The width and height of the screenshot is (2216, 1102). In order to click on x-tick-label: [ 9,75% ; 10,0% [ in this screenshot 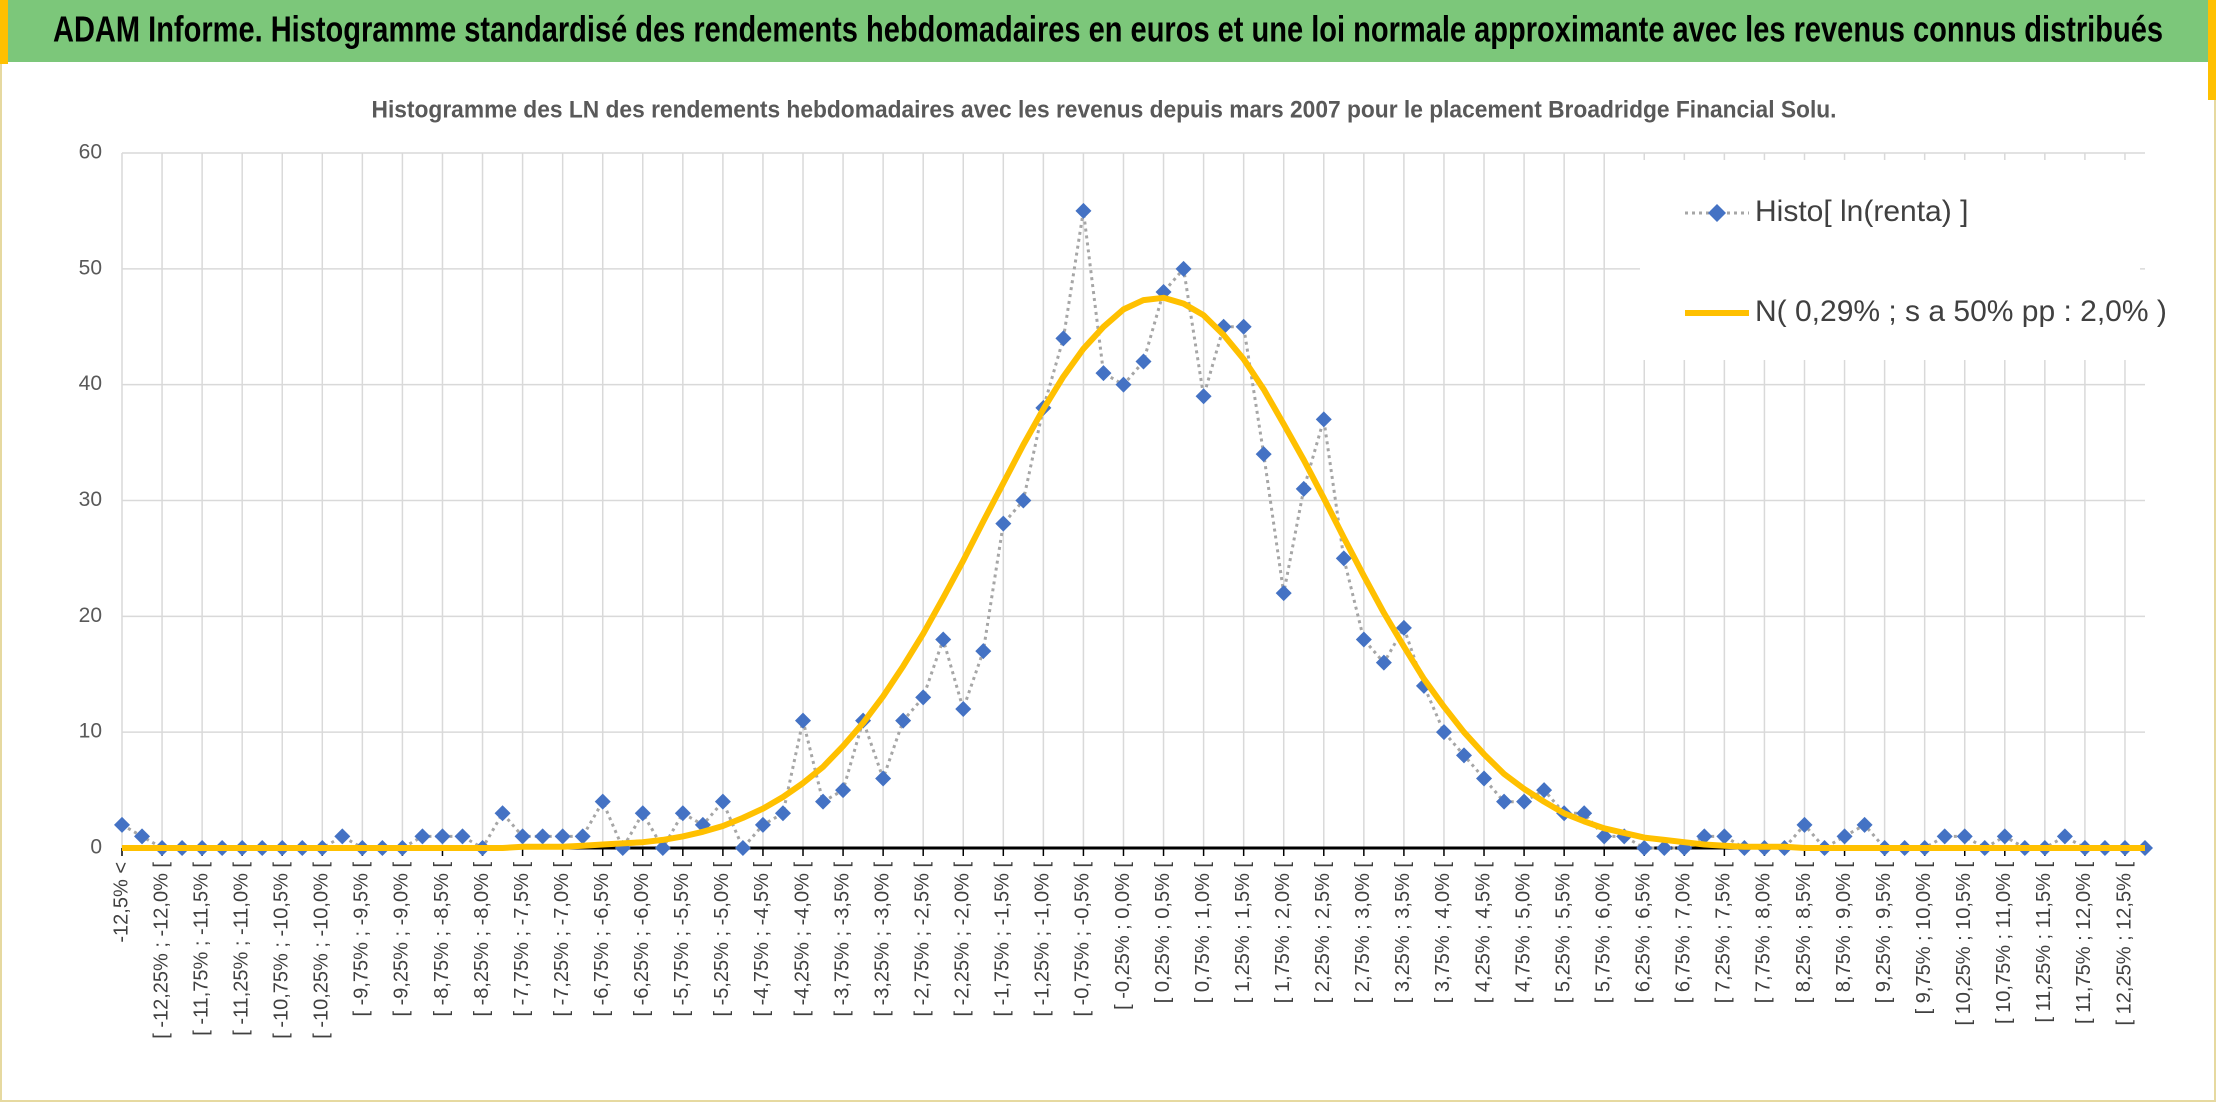, I will do `click(1924, 938)`.